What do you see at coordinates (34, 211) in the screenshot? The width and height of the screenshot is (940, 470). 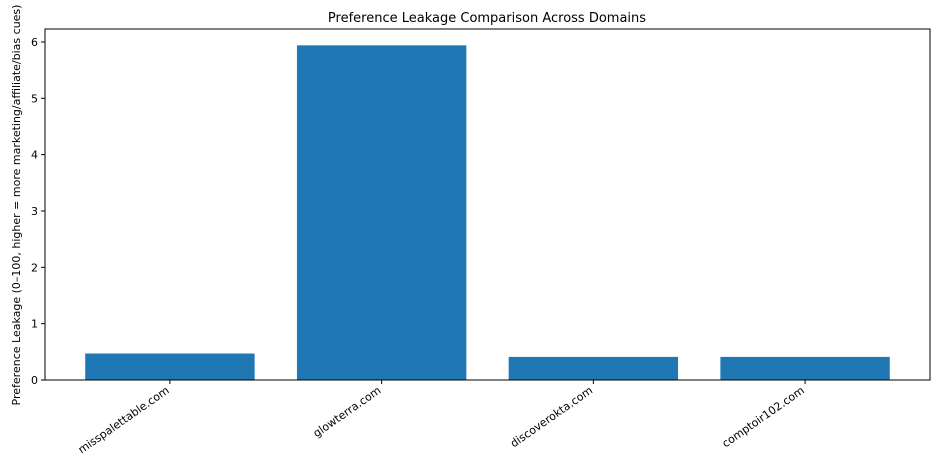 I see `y-tick-label: 3` at bounding box center [34, 211].